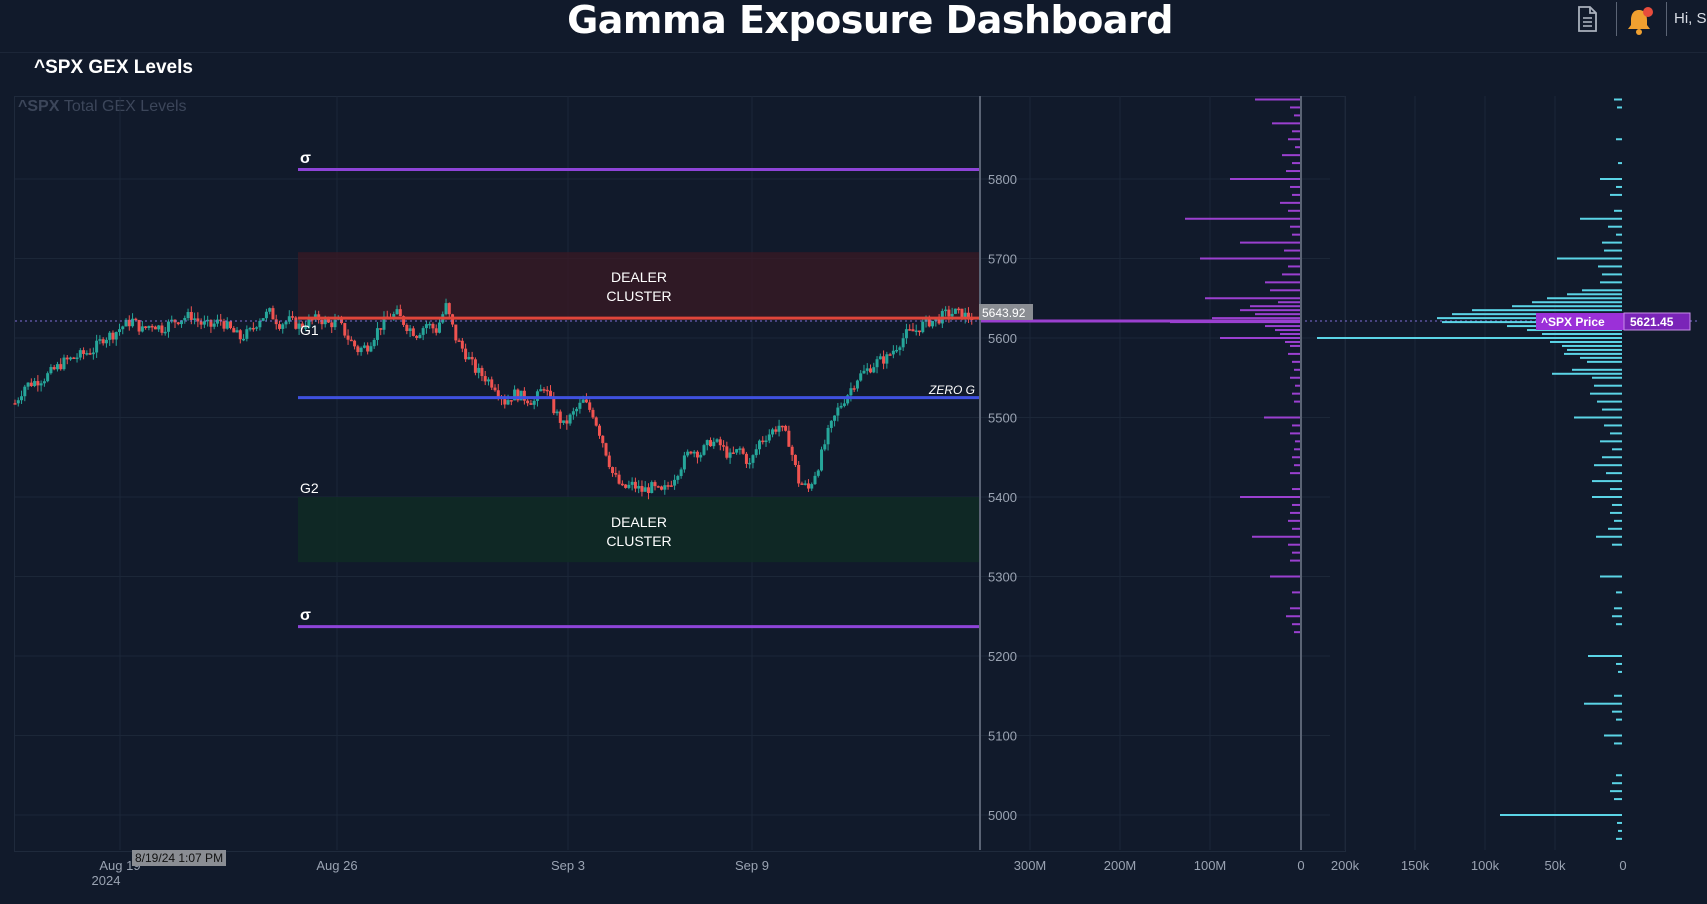 This screenshot has height=904, width=1707. Describe the element at coordinates (638, 296) in the screenshot. I see `dealer-cluster-upper-label-2: CLUSTER` at that location.